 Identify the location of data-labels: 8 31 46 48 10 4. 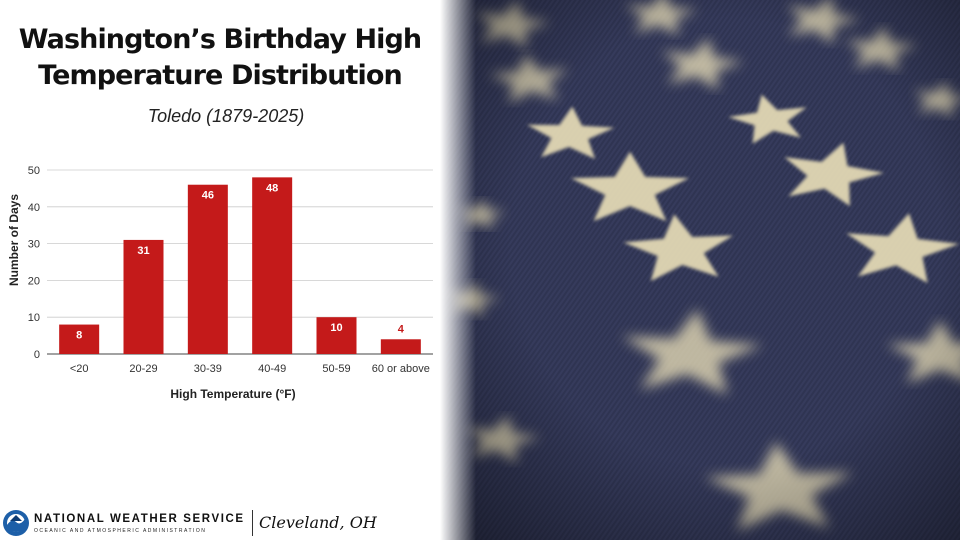
(240, 261).